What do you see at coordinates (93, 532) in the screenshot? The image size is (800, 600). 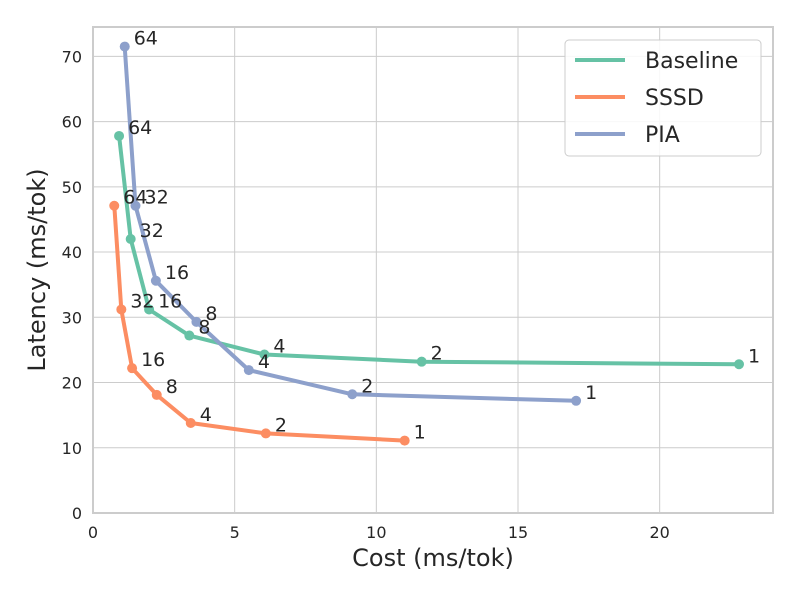 I see `x-tick-label: 0` at bounding box center [93, 532].